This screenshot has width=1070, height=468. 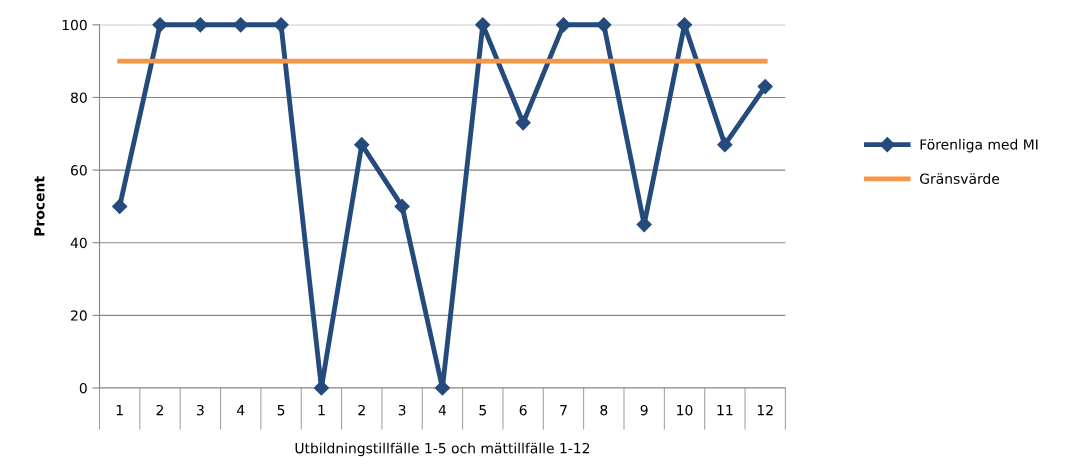 I want to click on y-axis-title: Procent, so click(x=39, y=206).